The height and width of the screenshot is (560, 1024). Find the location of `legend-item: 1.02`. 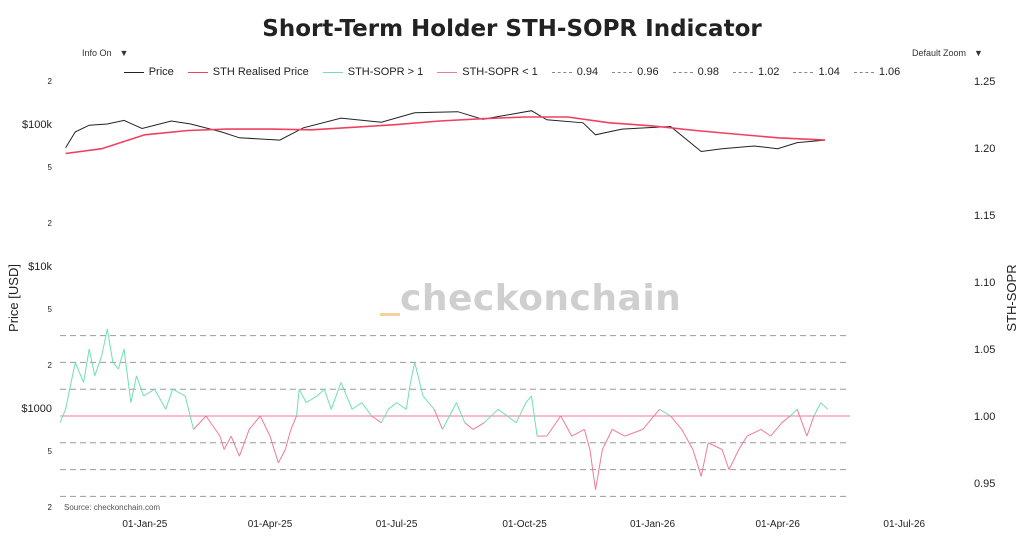

legend-item: 1.02 is located at coordinates (756, 72).